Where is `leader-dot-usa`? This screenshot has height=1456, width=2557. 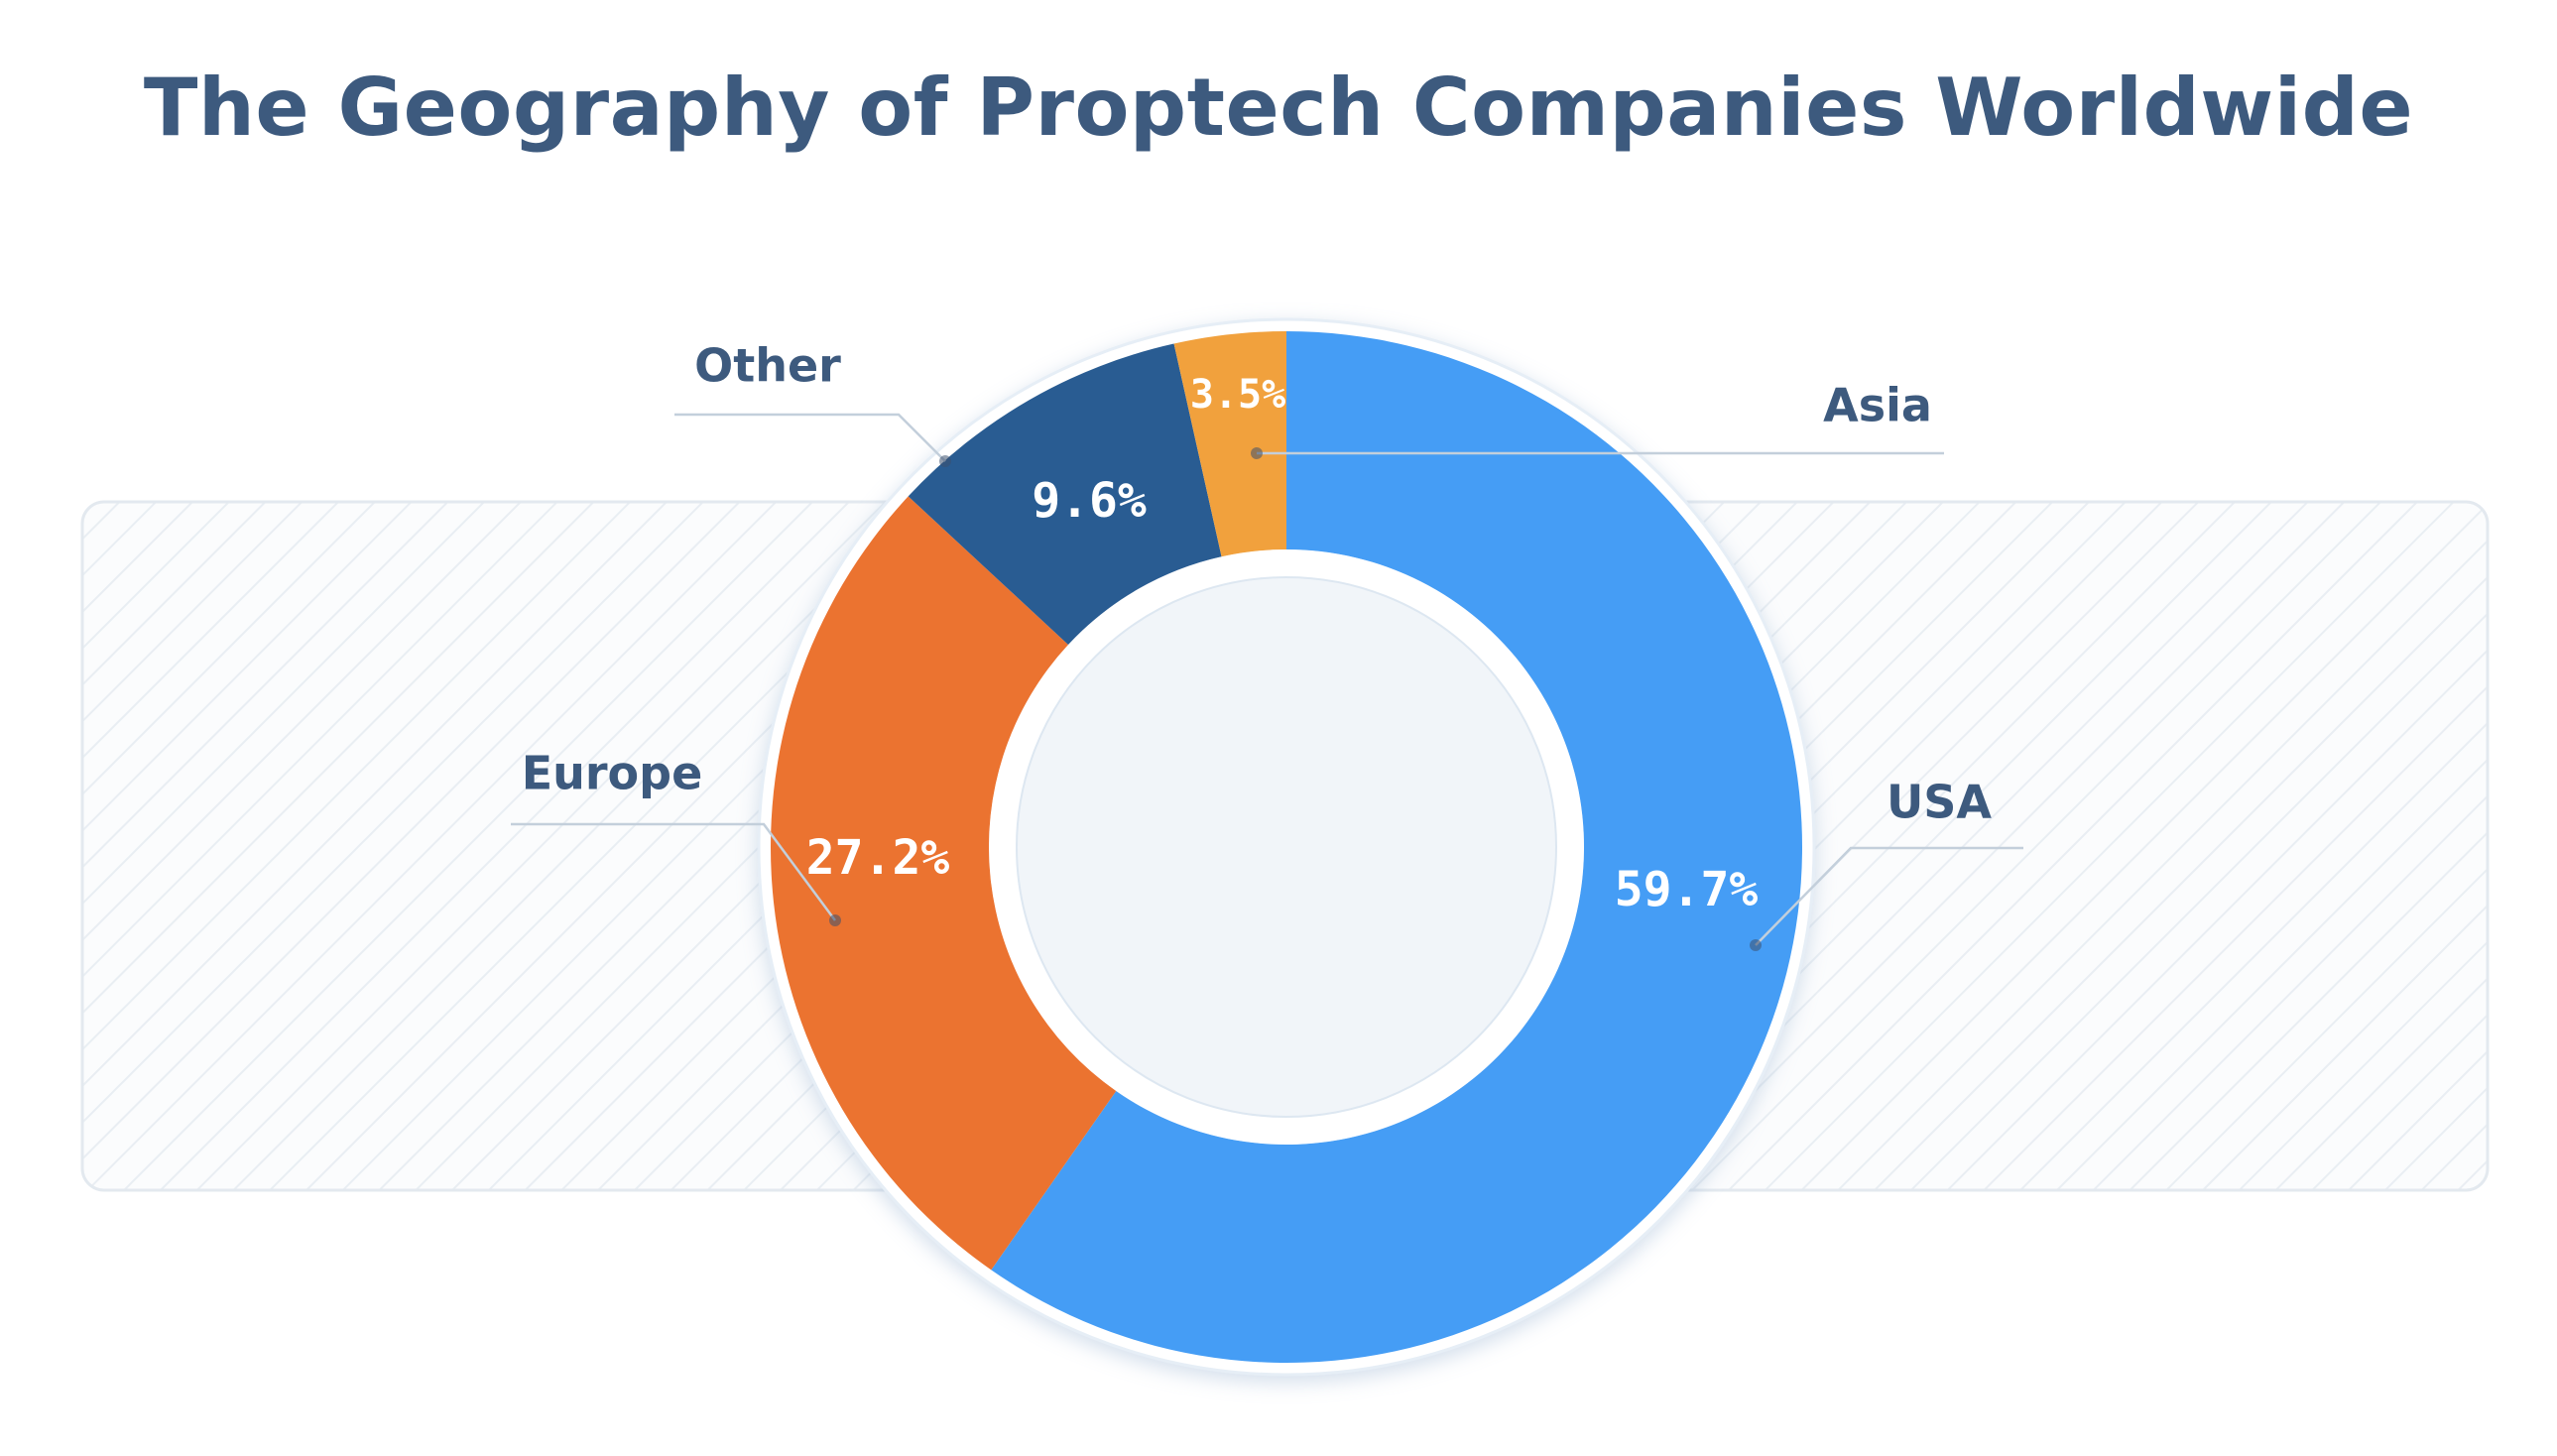
leader-dot-usa is located at coordinates (1756, 945).